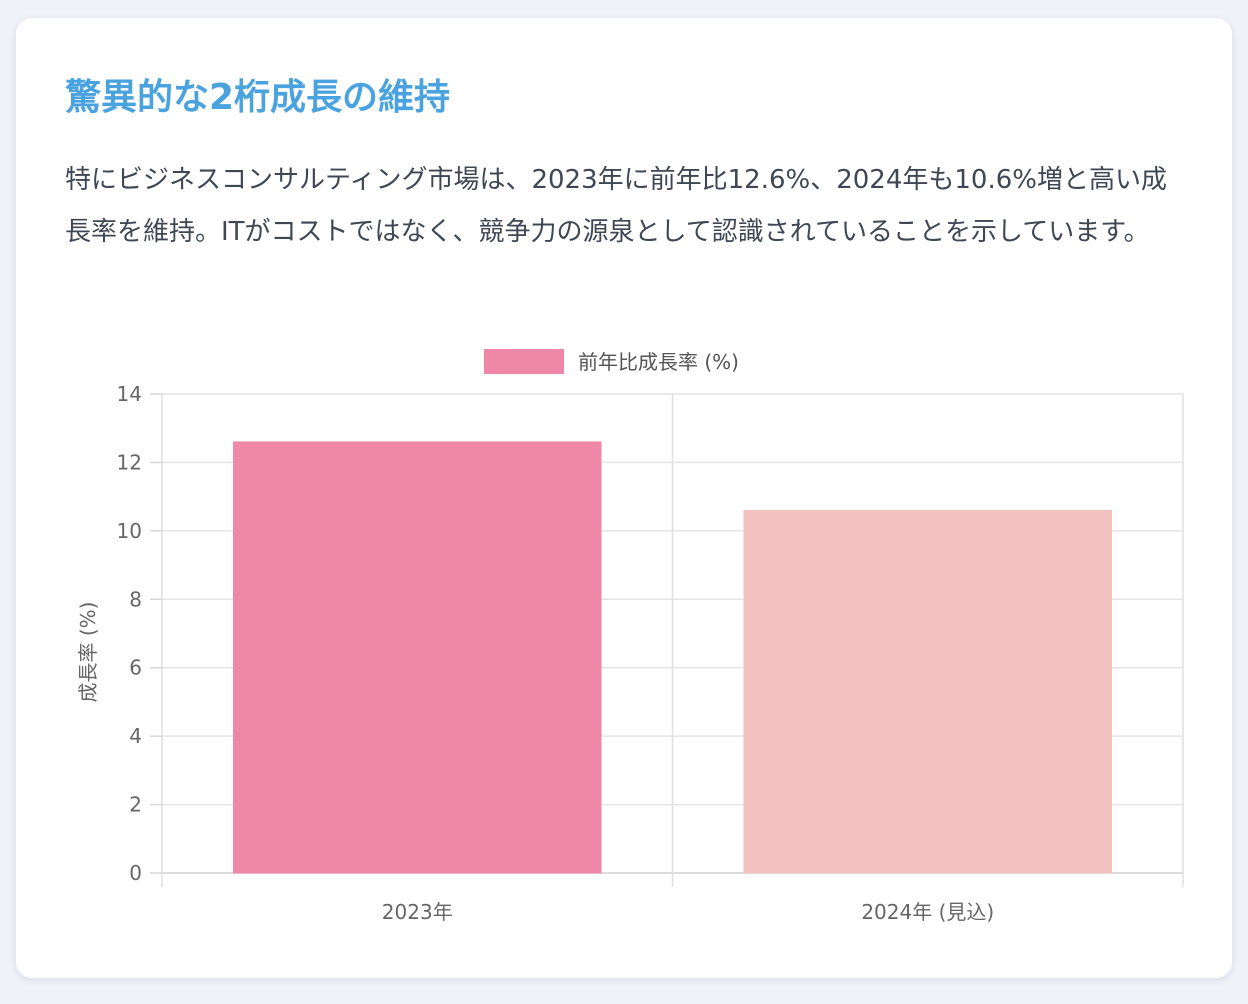 Image resolution: width=1248 pixels, height=1004 pixels. Describe the element at coordinates (129, 394) in the screenshot. I see `y-tick-label: 14` at that location.